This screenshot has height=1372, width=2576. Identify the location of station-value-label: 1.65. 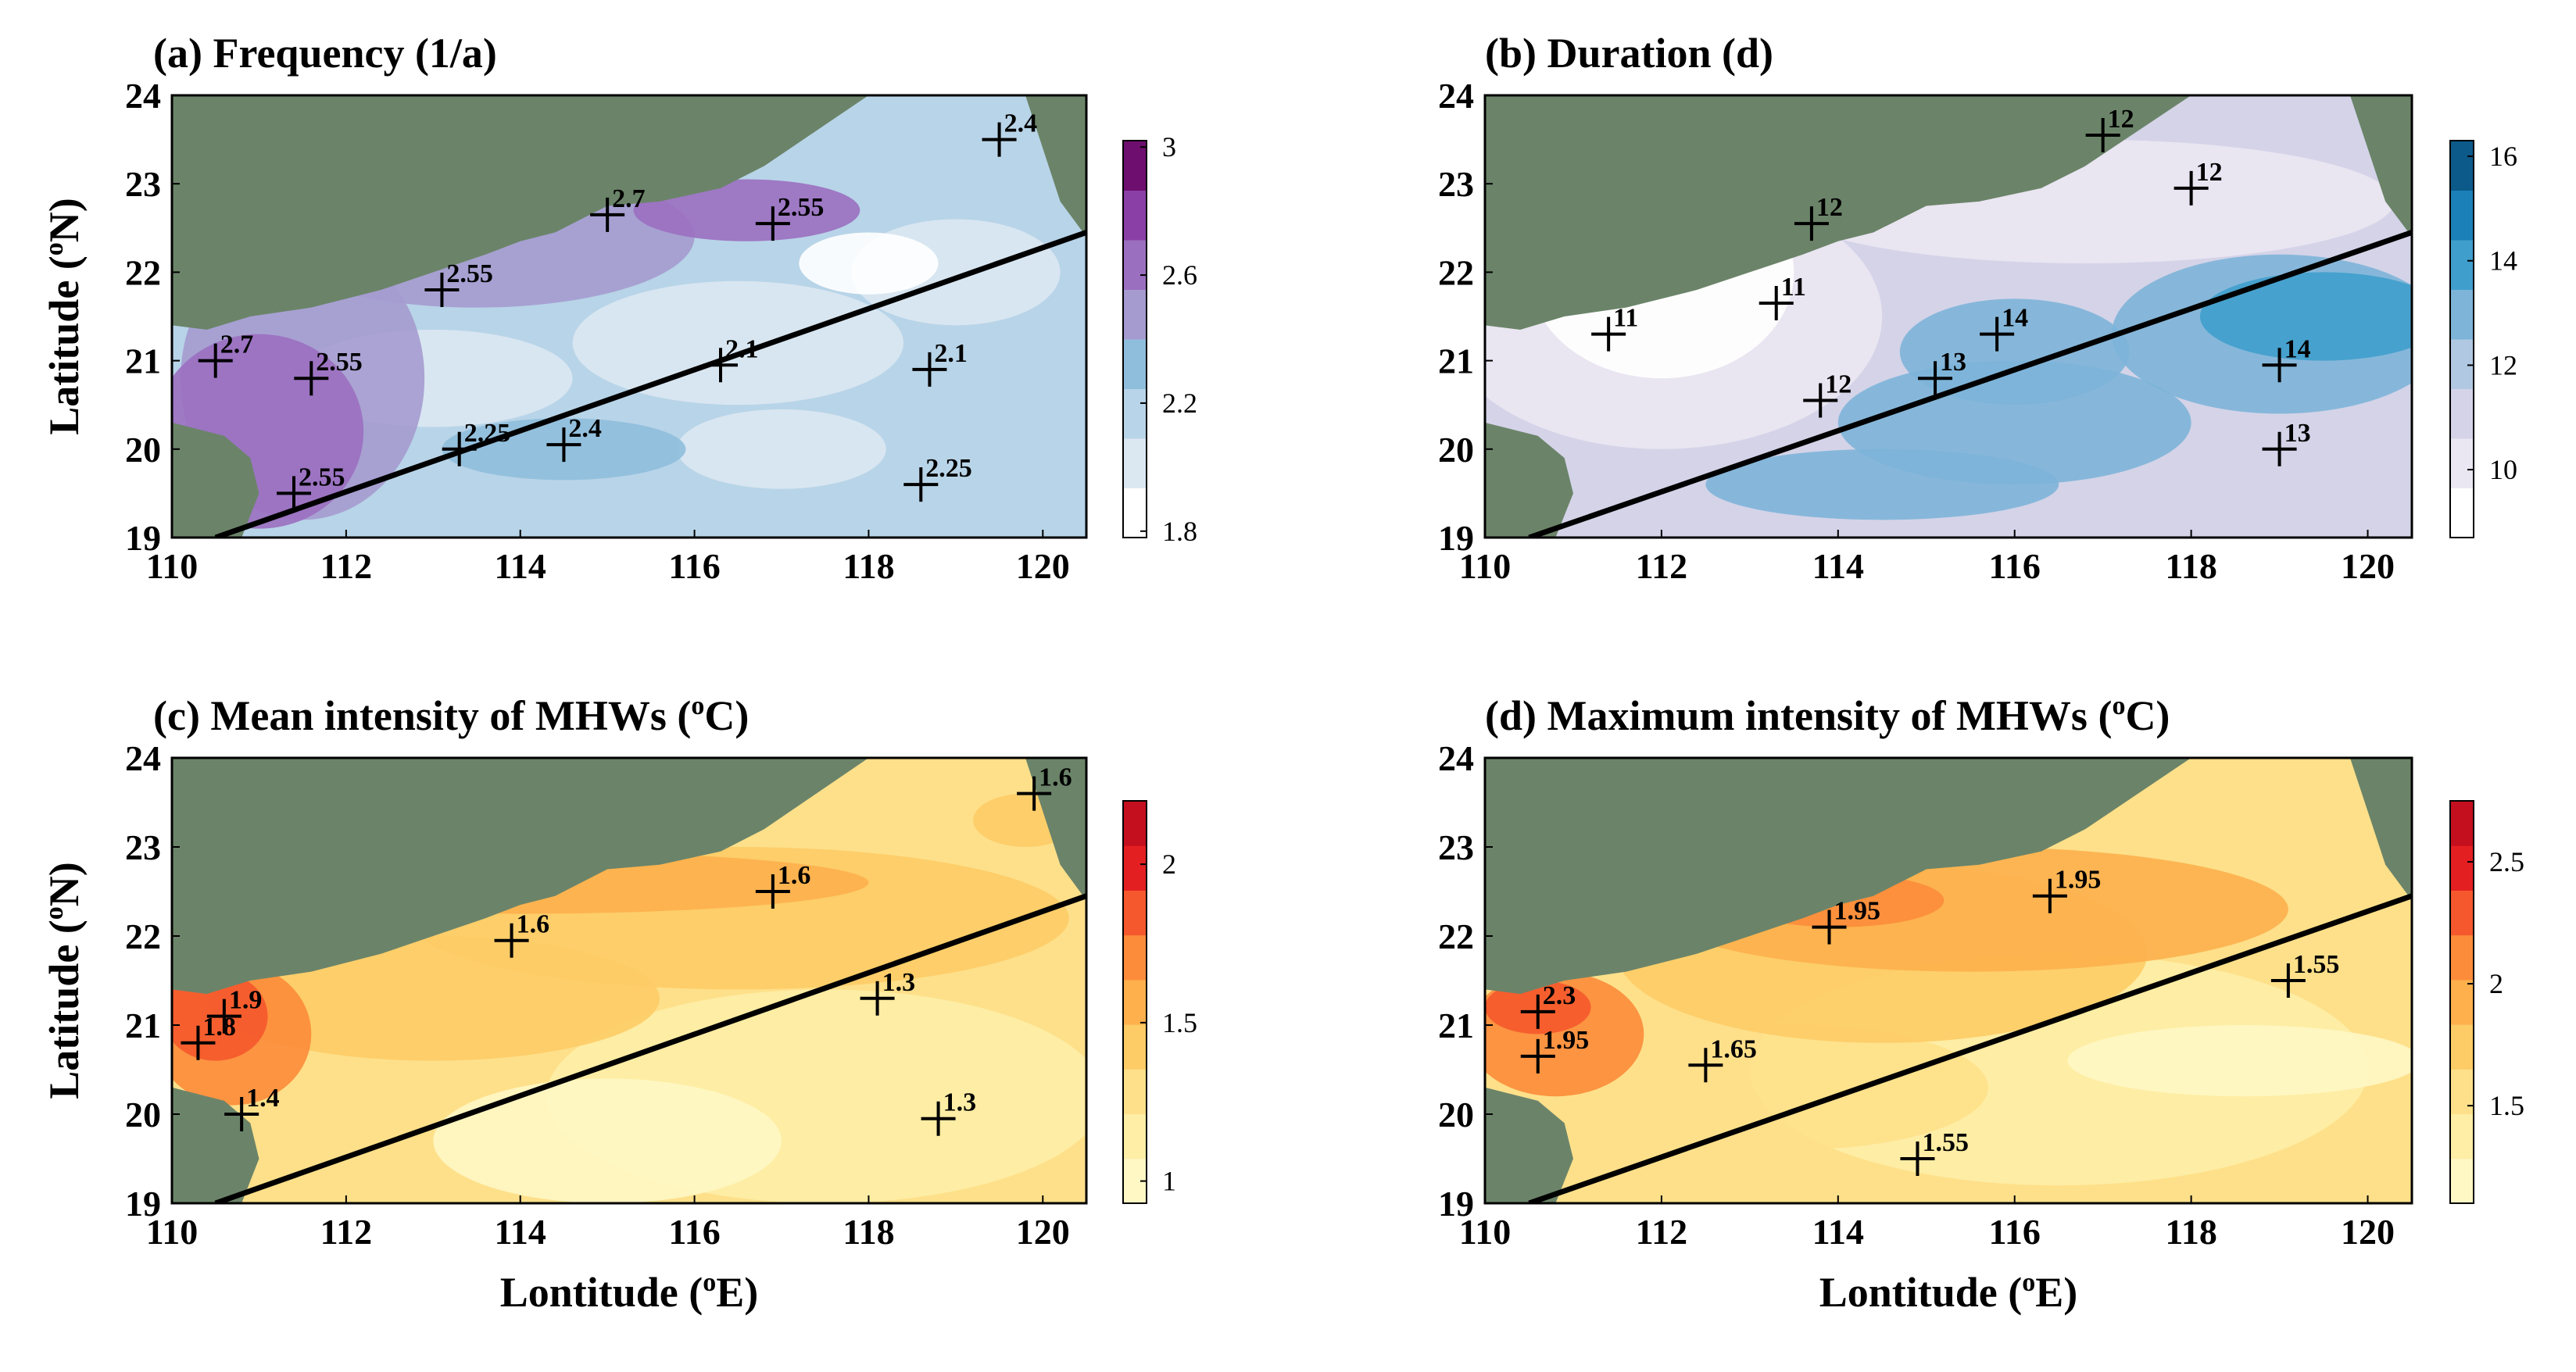
(1733, 1048).